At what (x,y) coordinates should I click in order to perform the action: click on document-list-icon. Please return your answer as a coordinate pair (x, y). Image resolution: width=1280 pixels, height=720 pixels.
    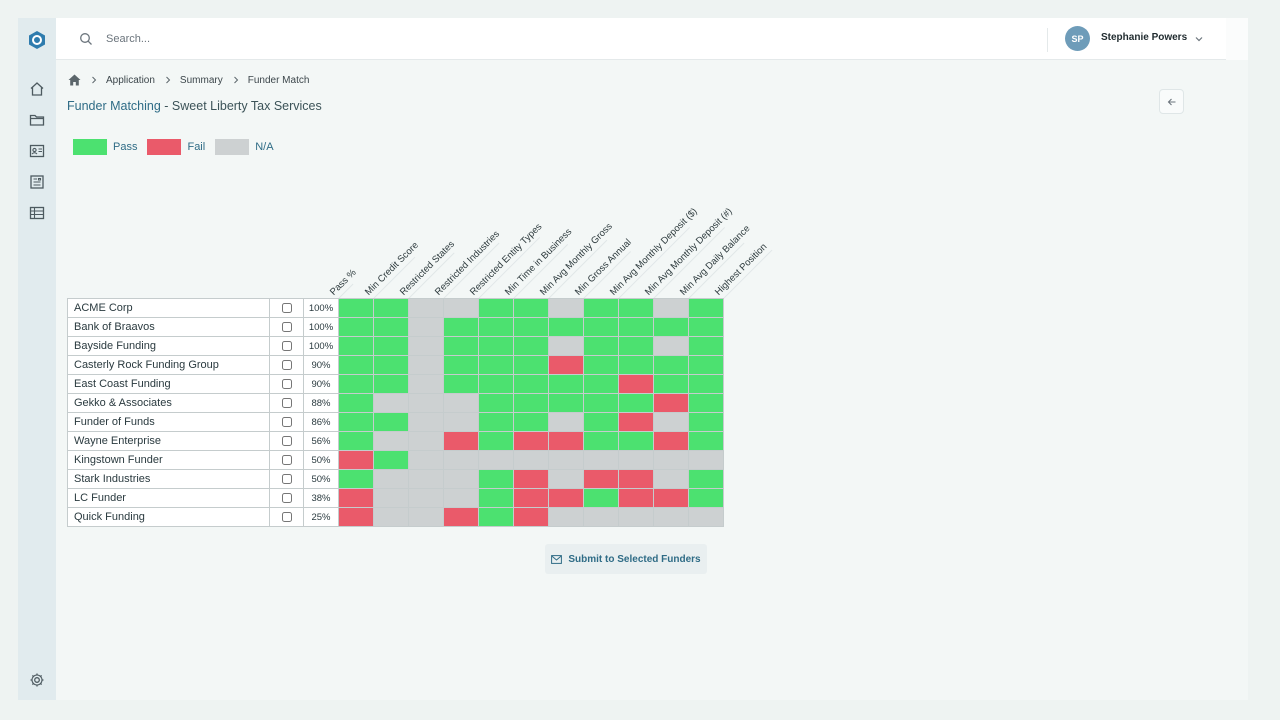
    Looking at the image, I should click on (37, 182).